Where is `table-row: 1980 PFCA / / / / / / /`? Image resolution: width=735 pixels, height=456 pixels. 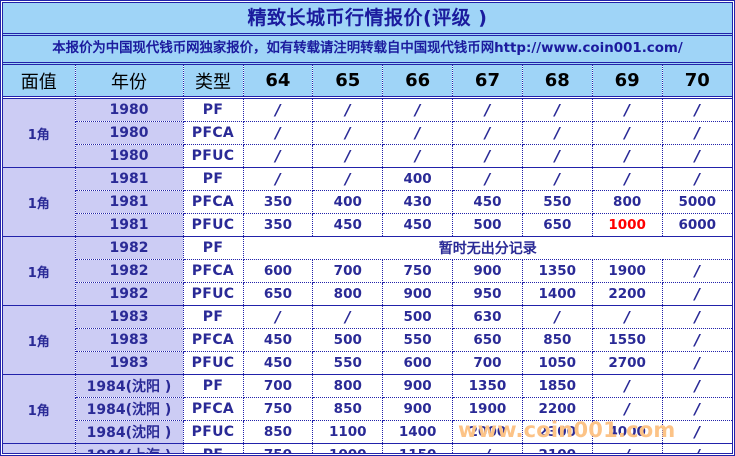 table-row: 1980 PFCA / / / / / / / is located at coordinates (367, 133).